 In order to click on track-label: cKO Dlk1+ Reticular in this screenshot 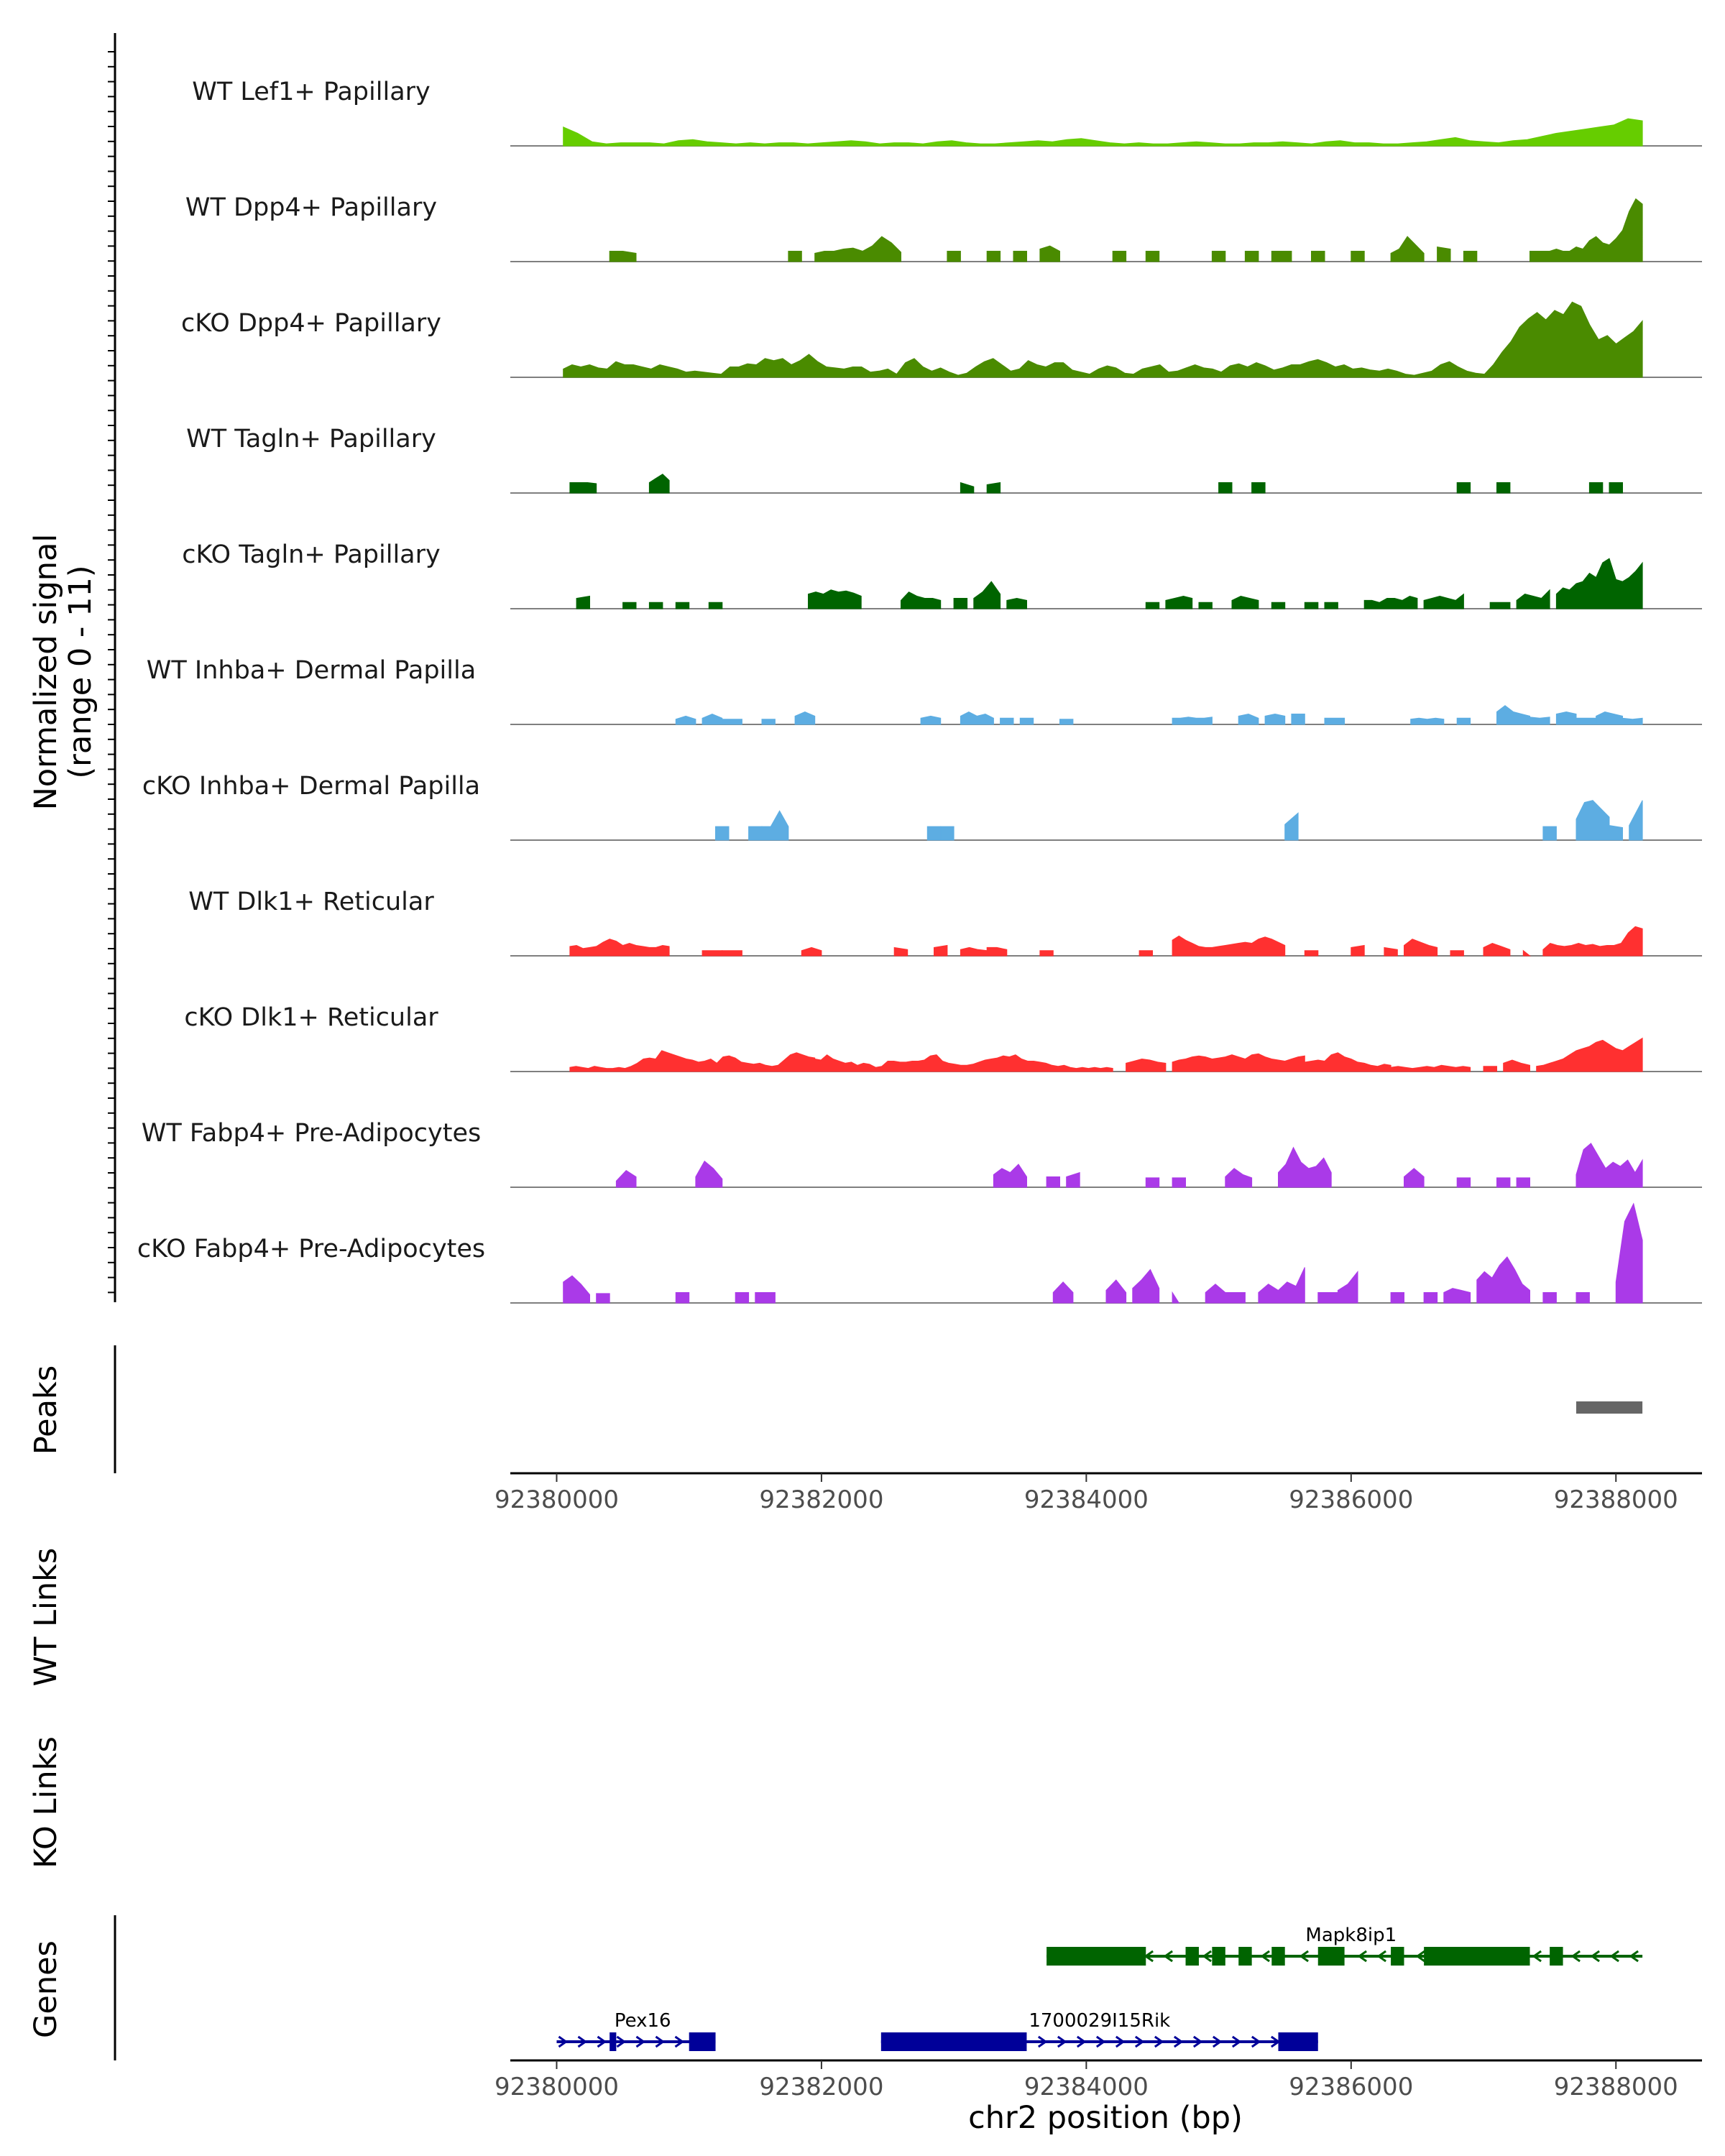, I will do `click(311, 1017)`.